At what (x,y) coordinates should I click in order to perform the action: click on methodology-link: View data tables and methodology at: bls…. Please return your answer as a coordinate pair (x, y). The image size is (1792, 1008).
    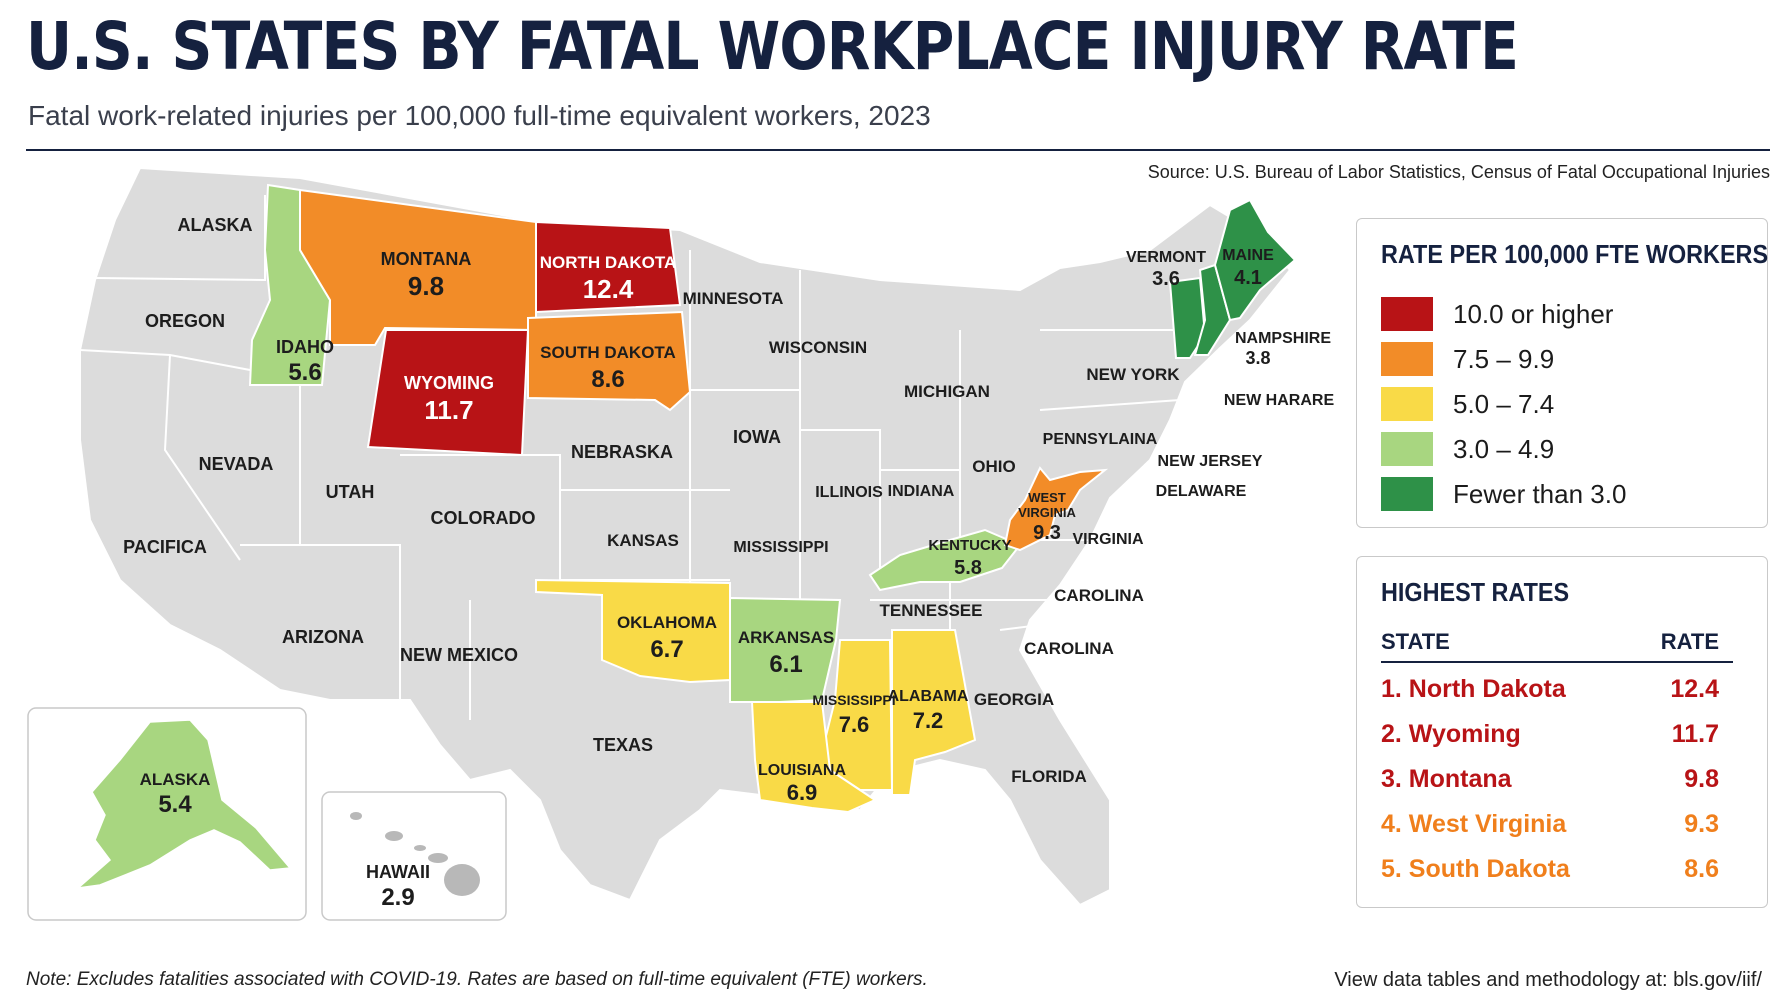
    Looking at the image, I should click on (1548, 980).